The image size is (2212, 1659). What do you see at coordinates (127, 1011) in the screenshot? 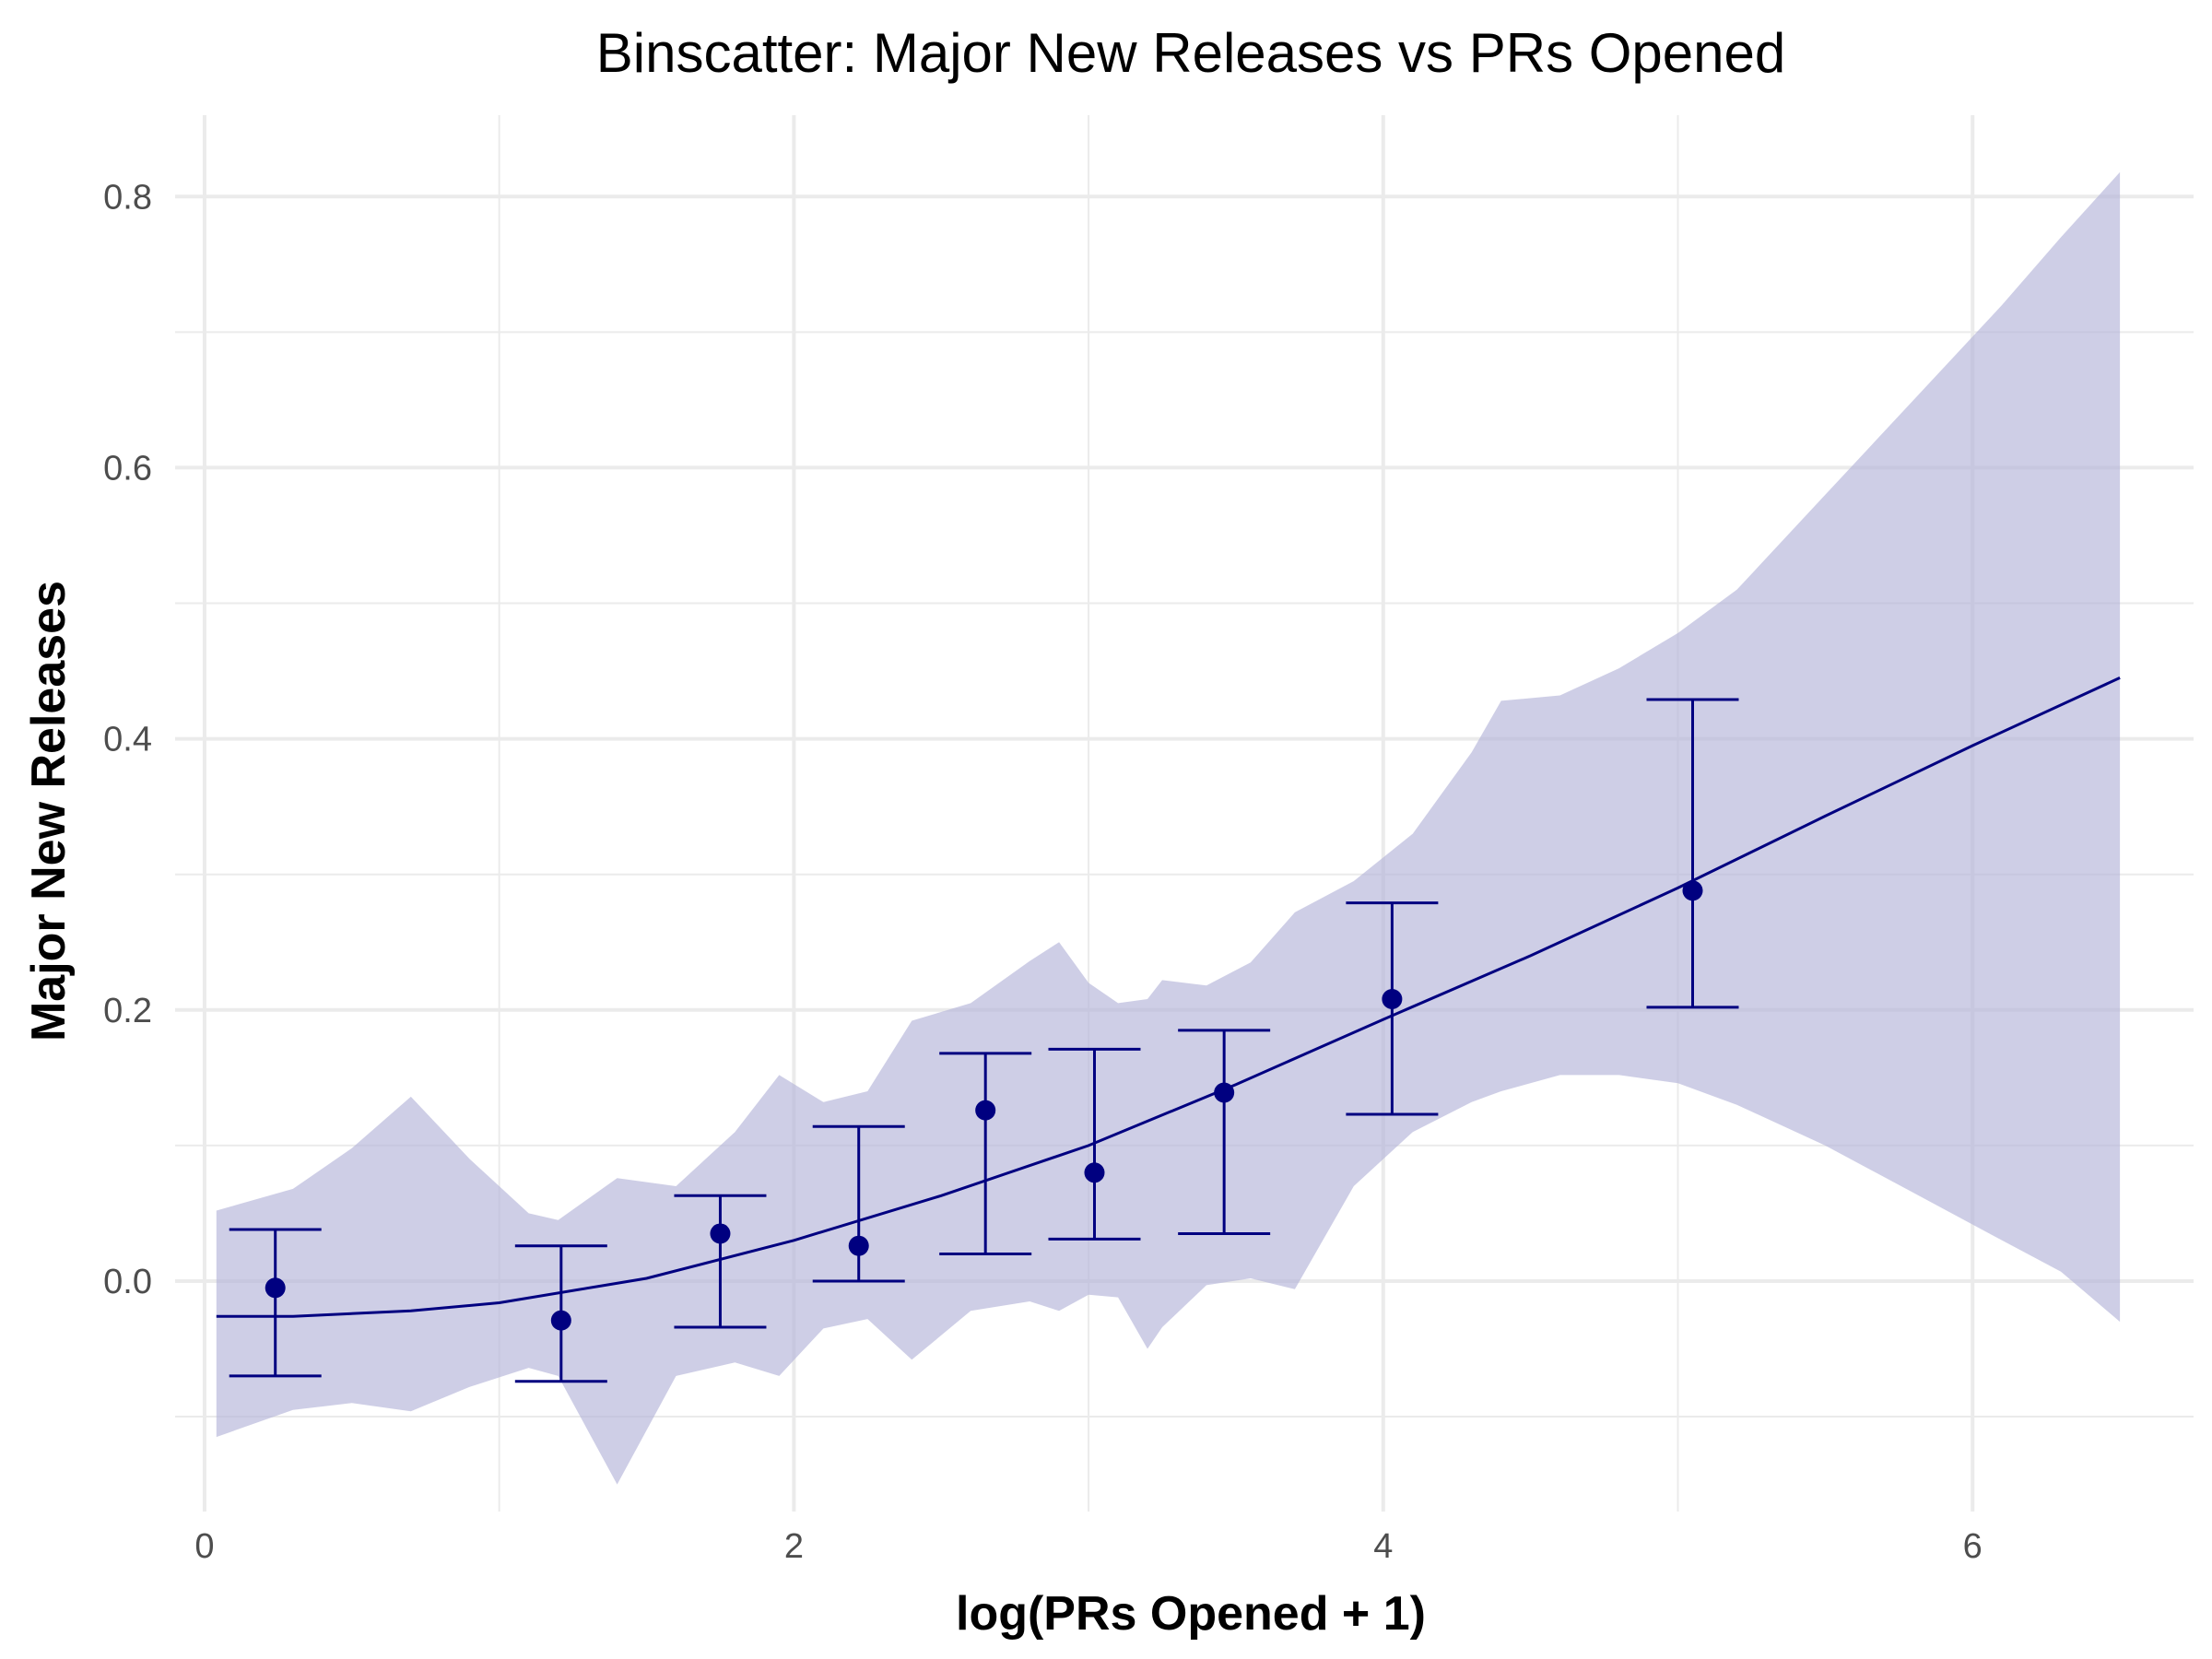
I see `y-tick-label: 0.2` at bounding box center [127, 1011].